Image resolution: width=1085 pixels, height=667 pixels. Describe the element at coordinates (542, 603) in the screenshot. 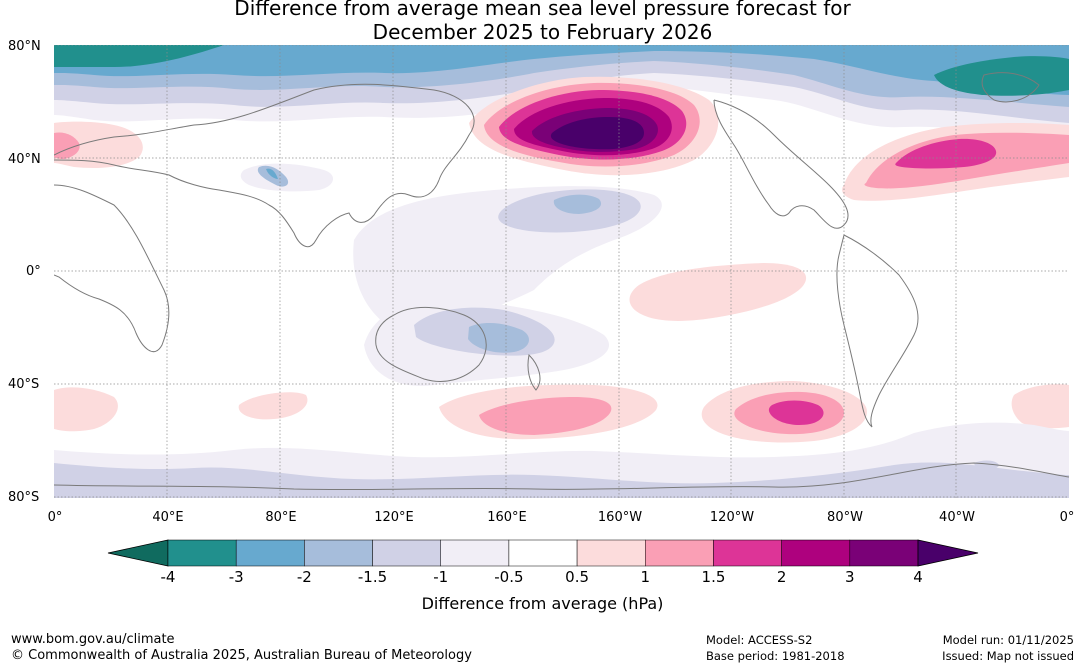

I see `colorbar-title: Difference from average (hPa)` at that location.